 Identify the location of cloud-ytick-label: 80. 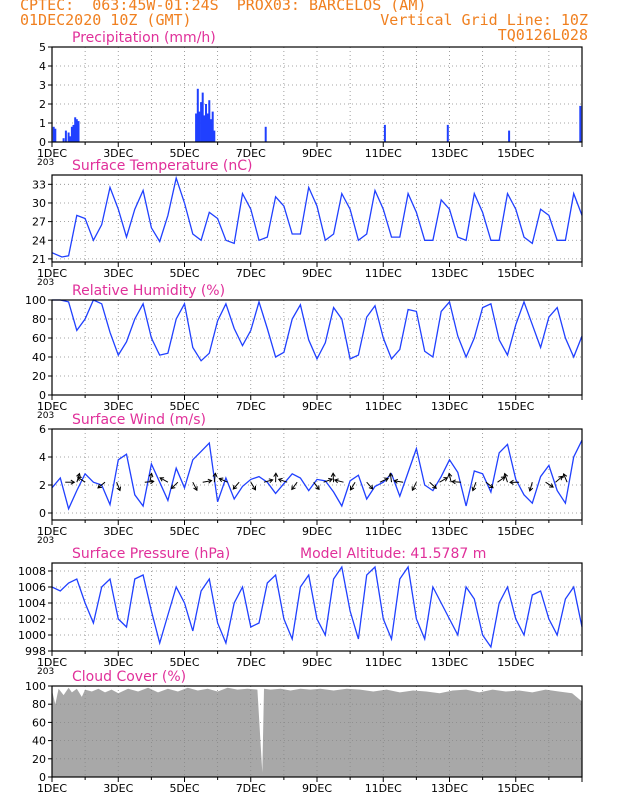
(39, 704).